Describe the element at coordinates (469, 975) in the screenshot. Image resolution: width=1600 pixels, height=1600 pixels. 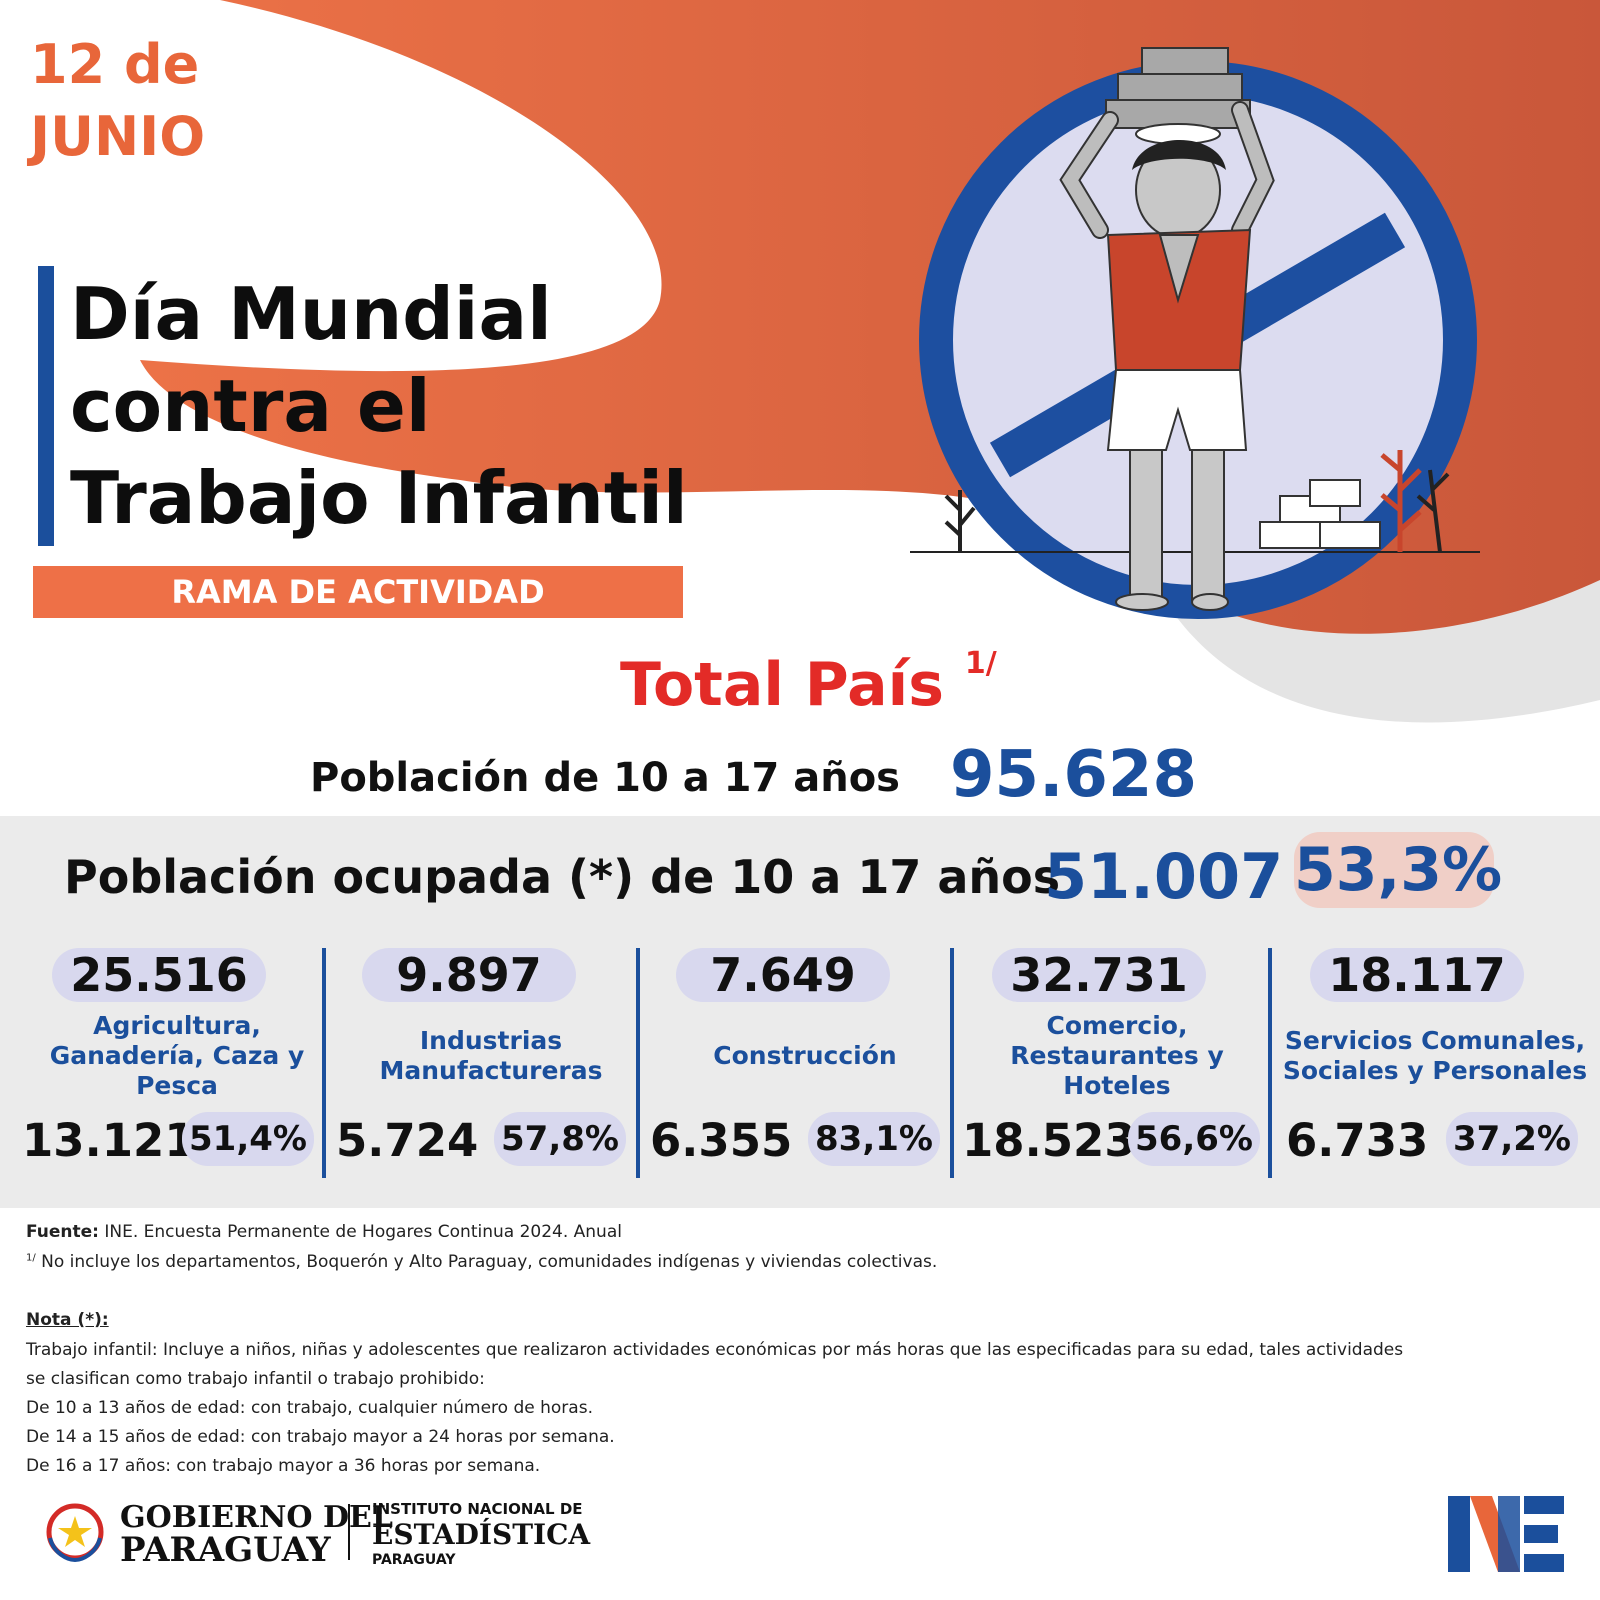
I see `sector-total: 9.897` at that location.